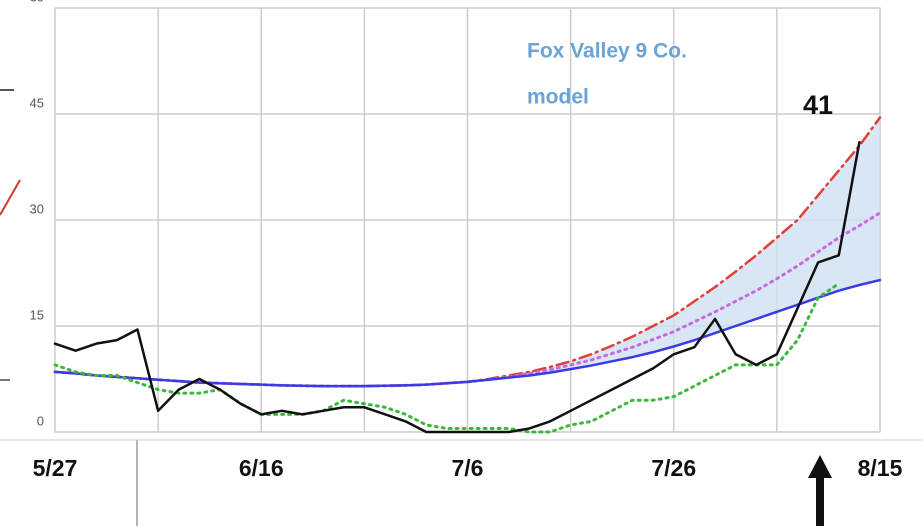 Image resolution: width=923 pixels, height=526 pixels. Describe the element at coordinates (673, 468) in the screenshot. I see `x-tick-label: 7/26` at that location.